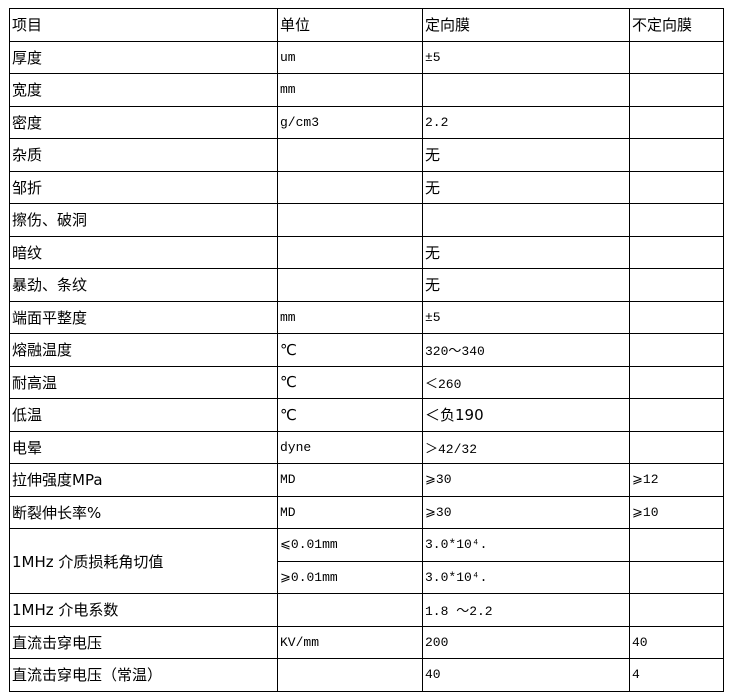 The image size is (732, 699). Describe the element at coordinates (143, 155) in the screenshot. I see `item-cell: 杂质` at that location.